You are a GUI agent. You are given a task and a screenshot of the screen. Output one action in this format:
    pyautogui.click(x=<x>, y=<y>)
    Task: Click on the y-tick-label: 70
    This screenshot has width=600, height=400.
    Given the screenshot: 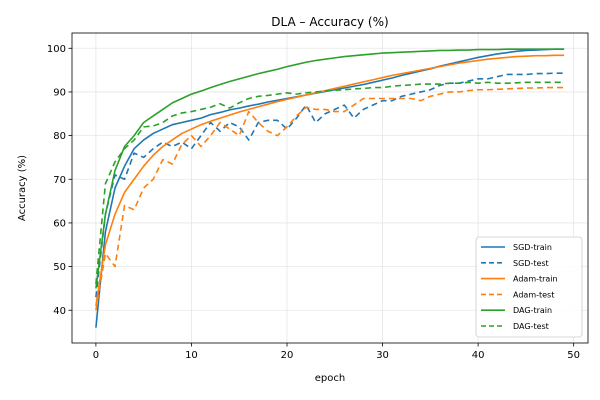 What is the action you would take?
    pyautogui.click(x=59, y=180)
    